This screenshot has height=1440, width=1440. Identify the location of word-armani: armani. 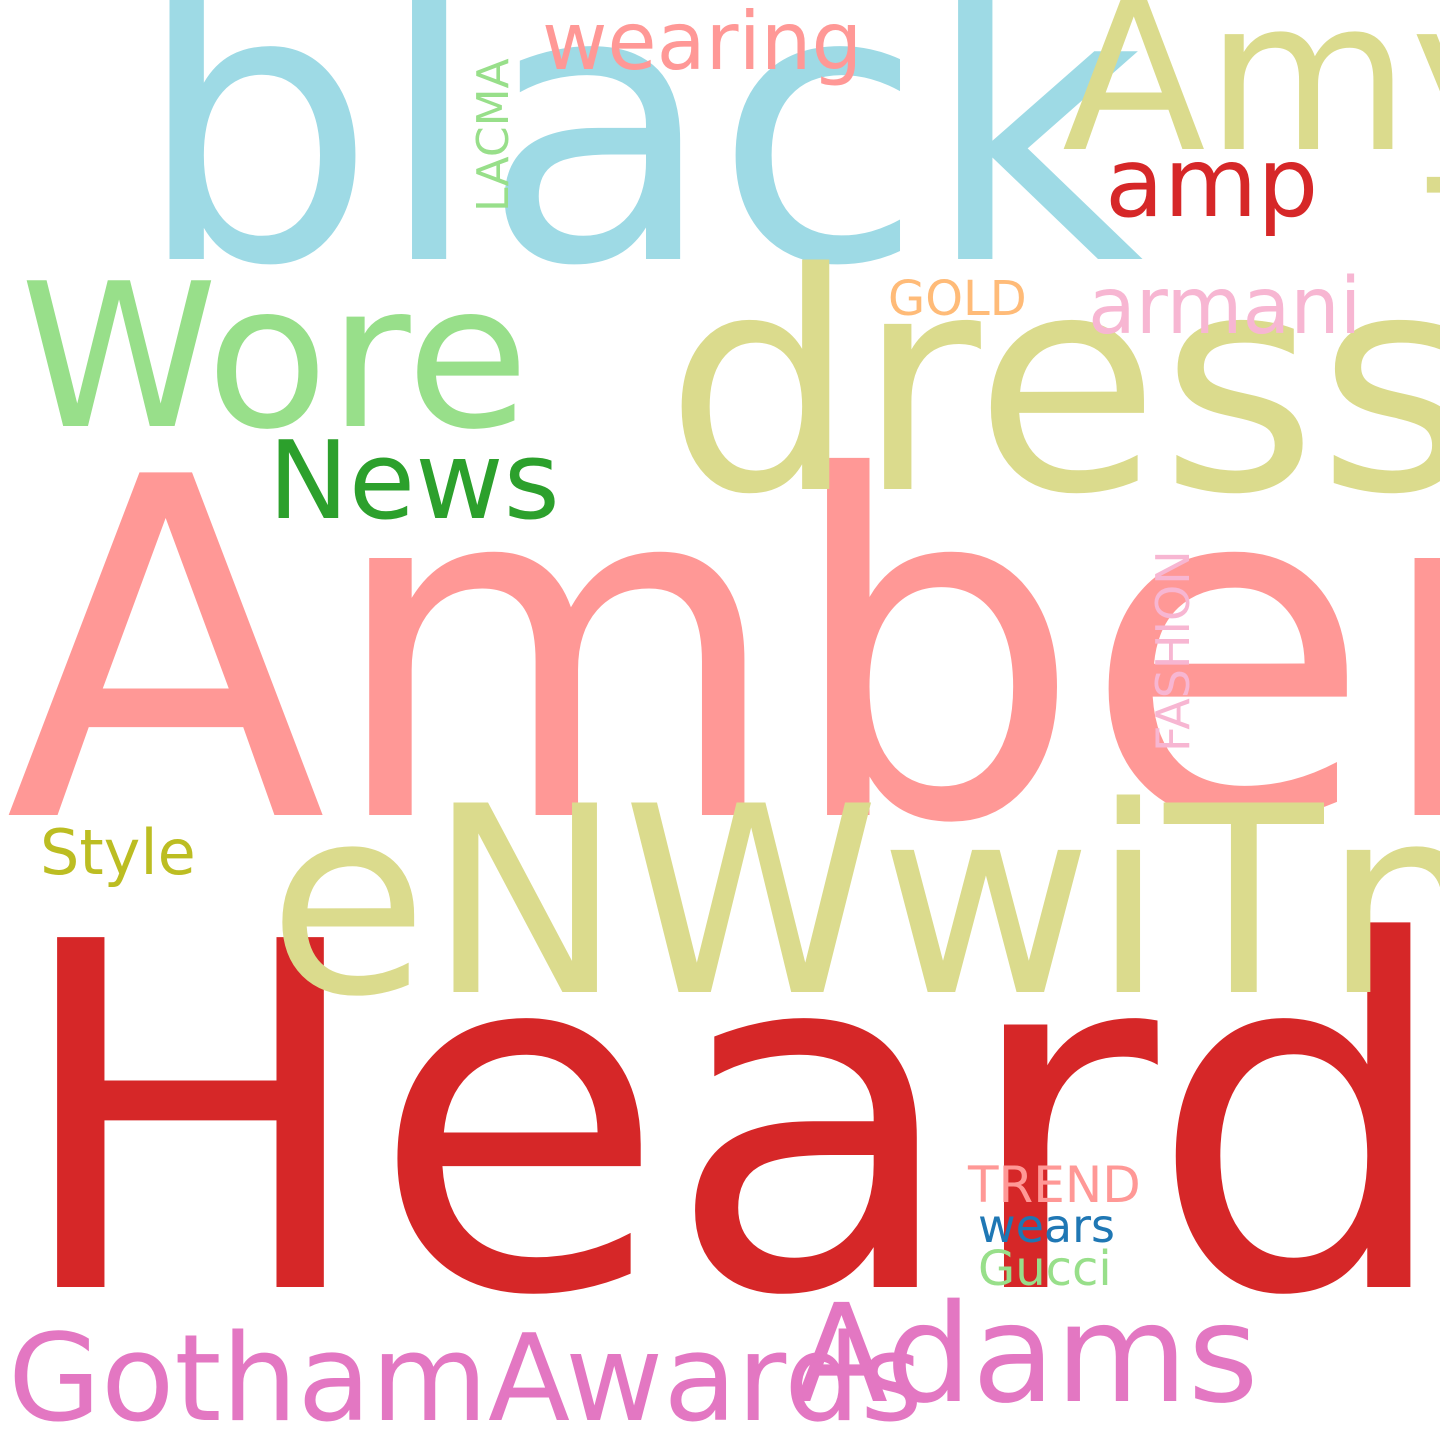
(1225, 307).